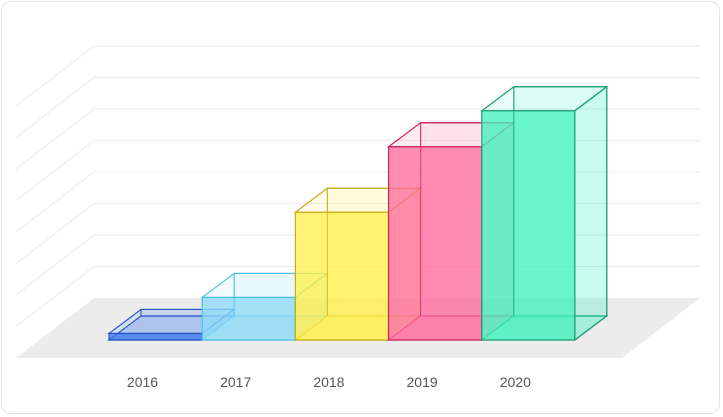  I want to click on bar-side-face, so click(591, 213).